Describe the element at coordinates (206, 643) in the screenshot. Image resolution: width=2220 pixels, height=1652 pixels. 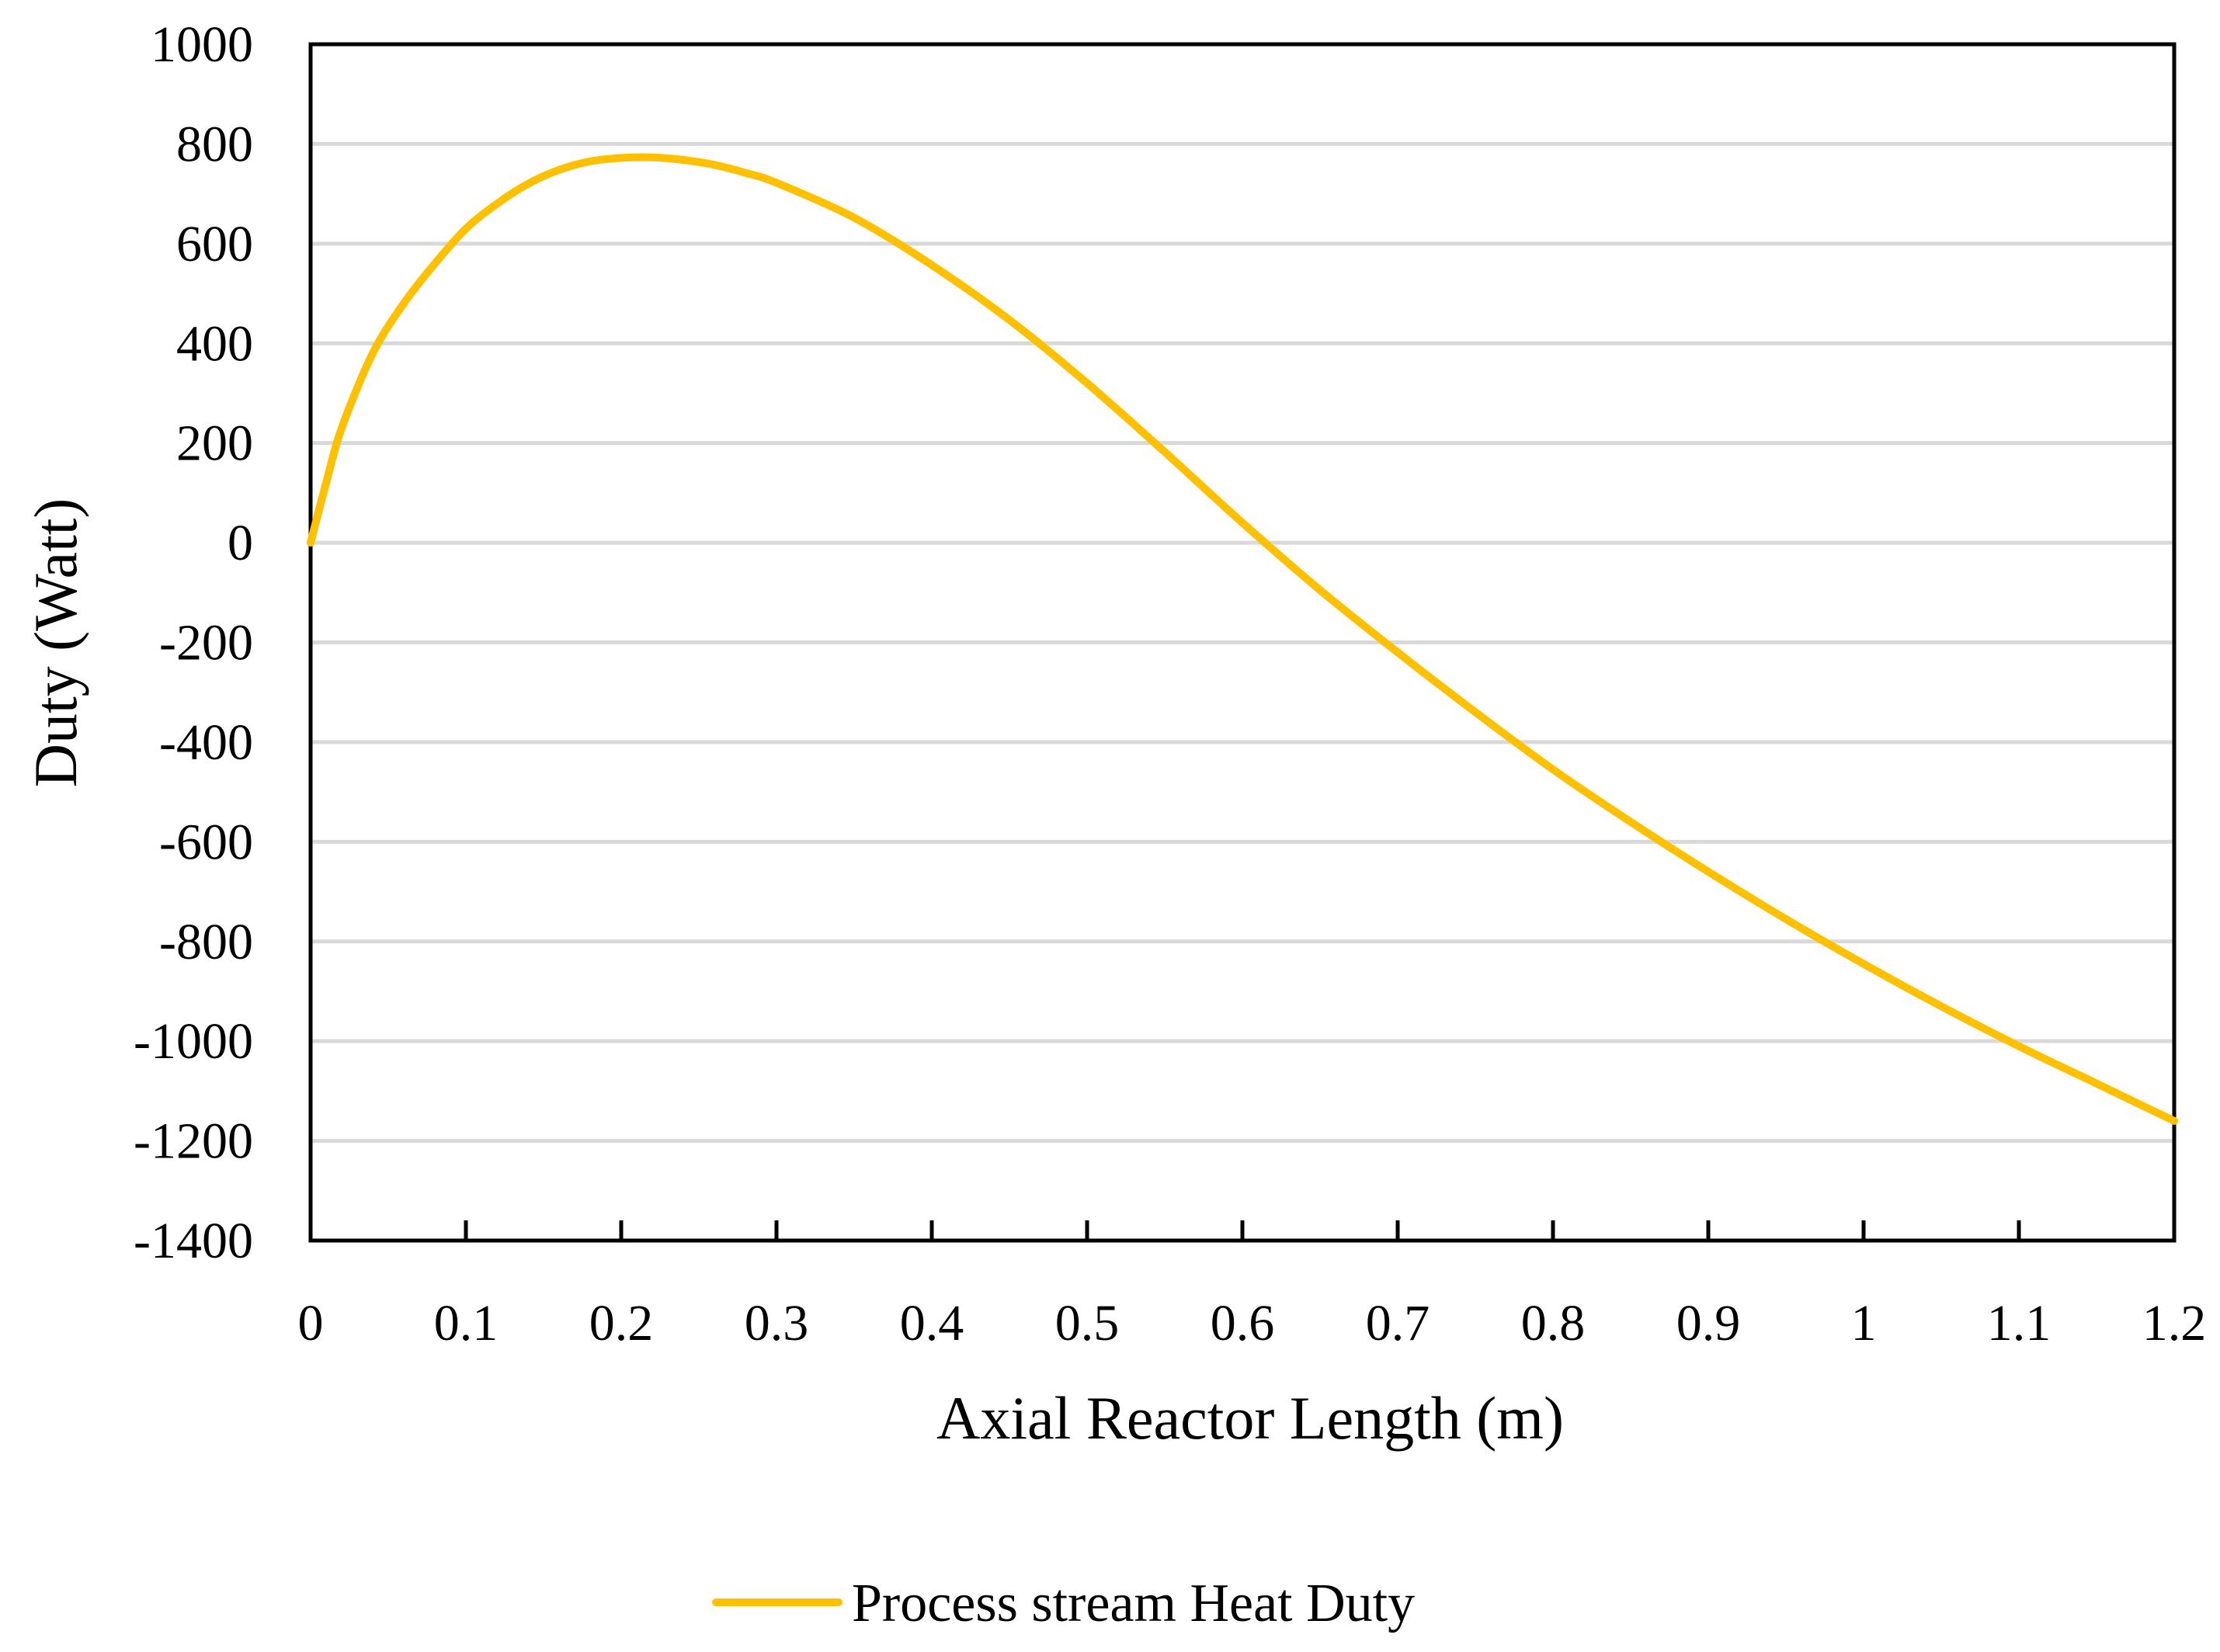
I see `y-tick-label: -200` at that location.